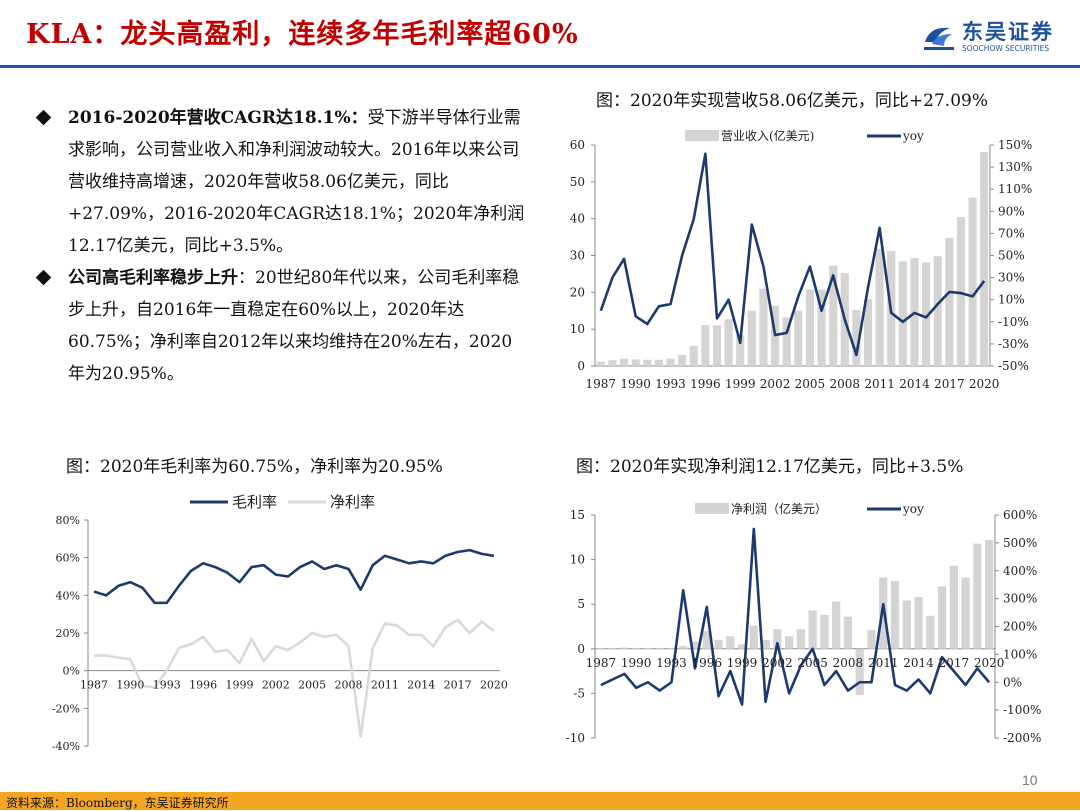  Describe the element at coordinates (1015, 189) in the screenshot. I see `right-tick-label: 110%` at that location.